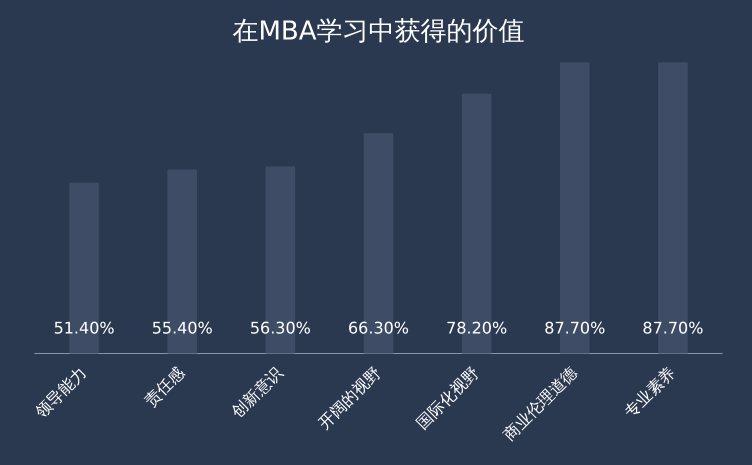  What do you see at coordinates (378, 31) in the screenshot?
I see `chart-title: 在MBA学习中获得的价值` at bounding box center [378, 31].